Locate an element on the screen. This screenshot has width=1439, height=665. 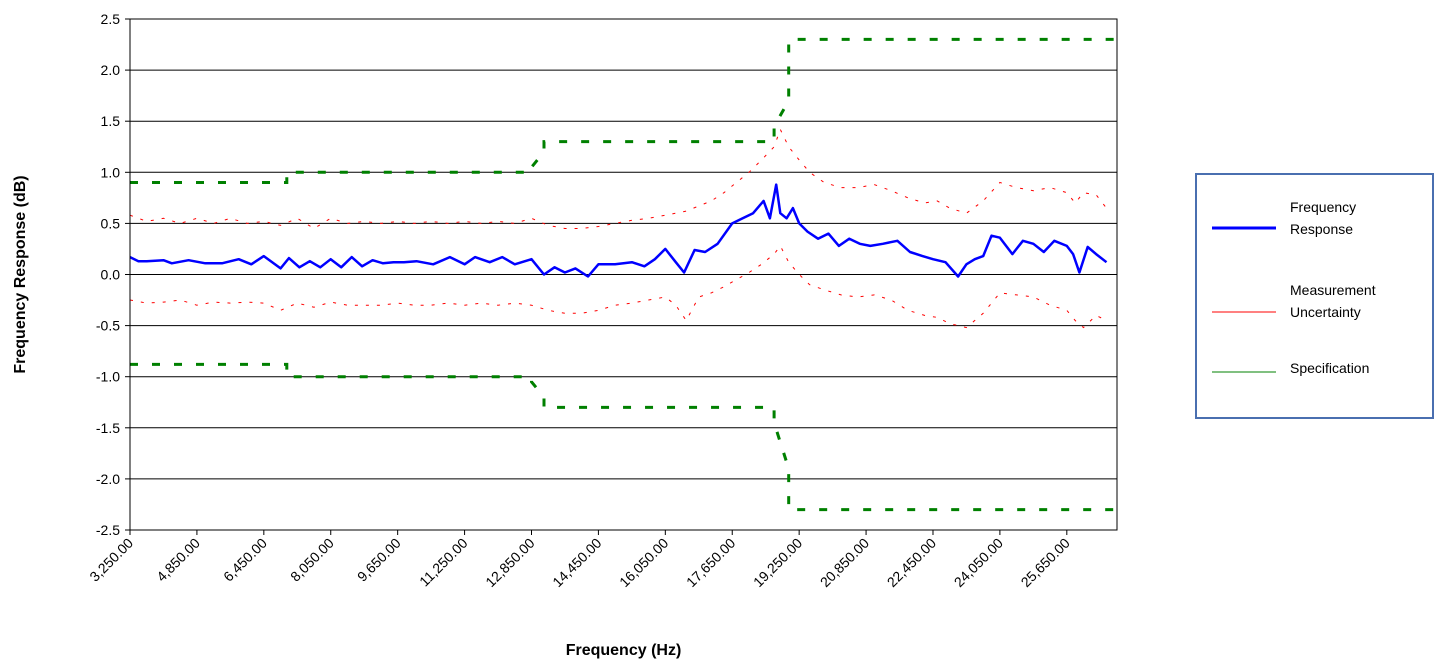
x-tick-label: 11,250.00 is located at coordinates (443, 562).